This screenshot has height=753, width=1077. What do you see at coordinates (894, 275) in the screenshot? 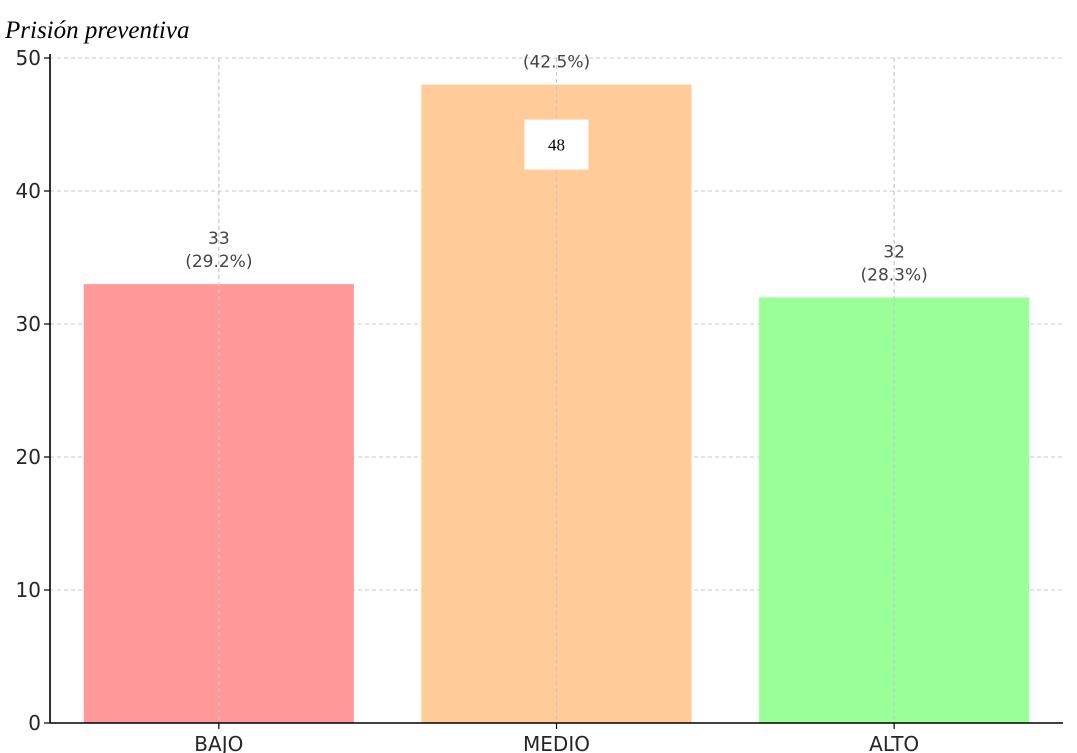
I see `percent-label-alto: (28.3%)` at bounding box center [894, 275].